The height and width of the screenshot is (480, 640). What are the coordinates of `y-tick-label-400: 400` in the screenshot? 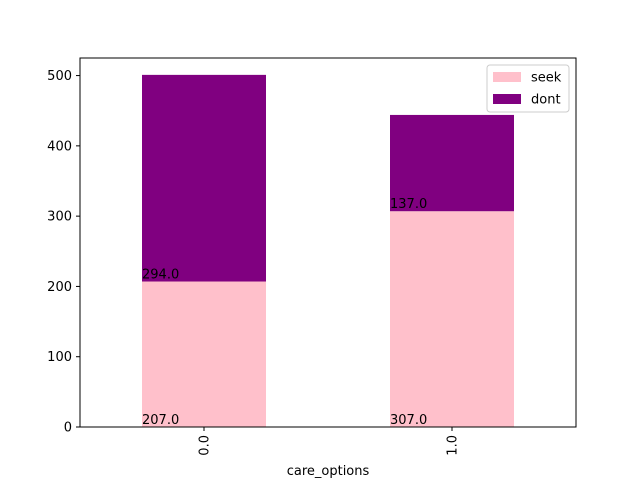 It's located at (59, 146).